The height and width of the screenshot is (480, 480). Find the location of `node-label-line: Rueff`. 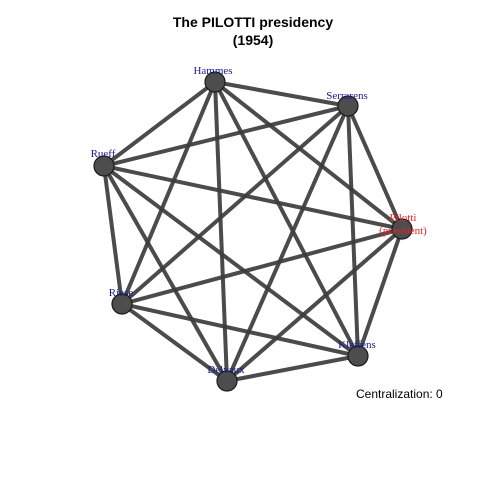

node-label-line: Rueff is located at coordinates (103, 154).